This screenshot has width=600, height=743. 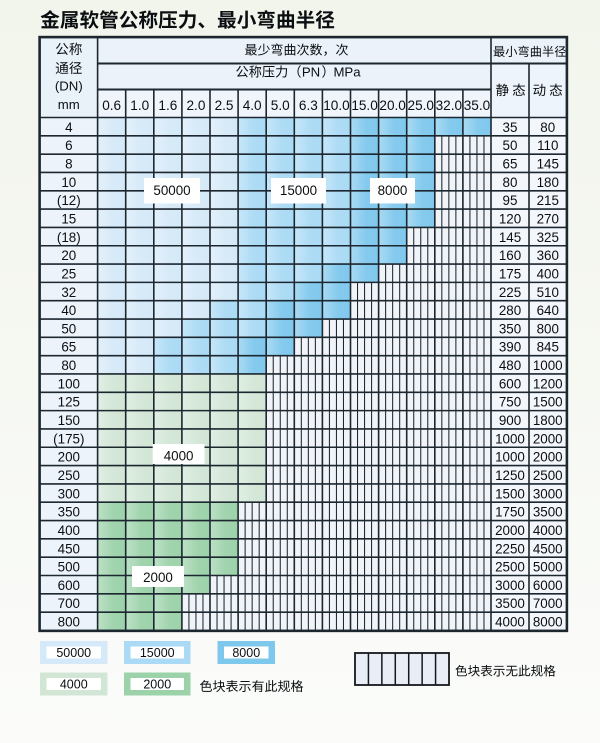 I want to click on svg-text: 1.6, so click(x=167, y=105).